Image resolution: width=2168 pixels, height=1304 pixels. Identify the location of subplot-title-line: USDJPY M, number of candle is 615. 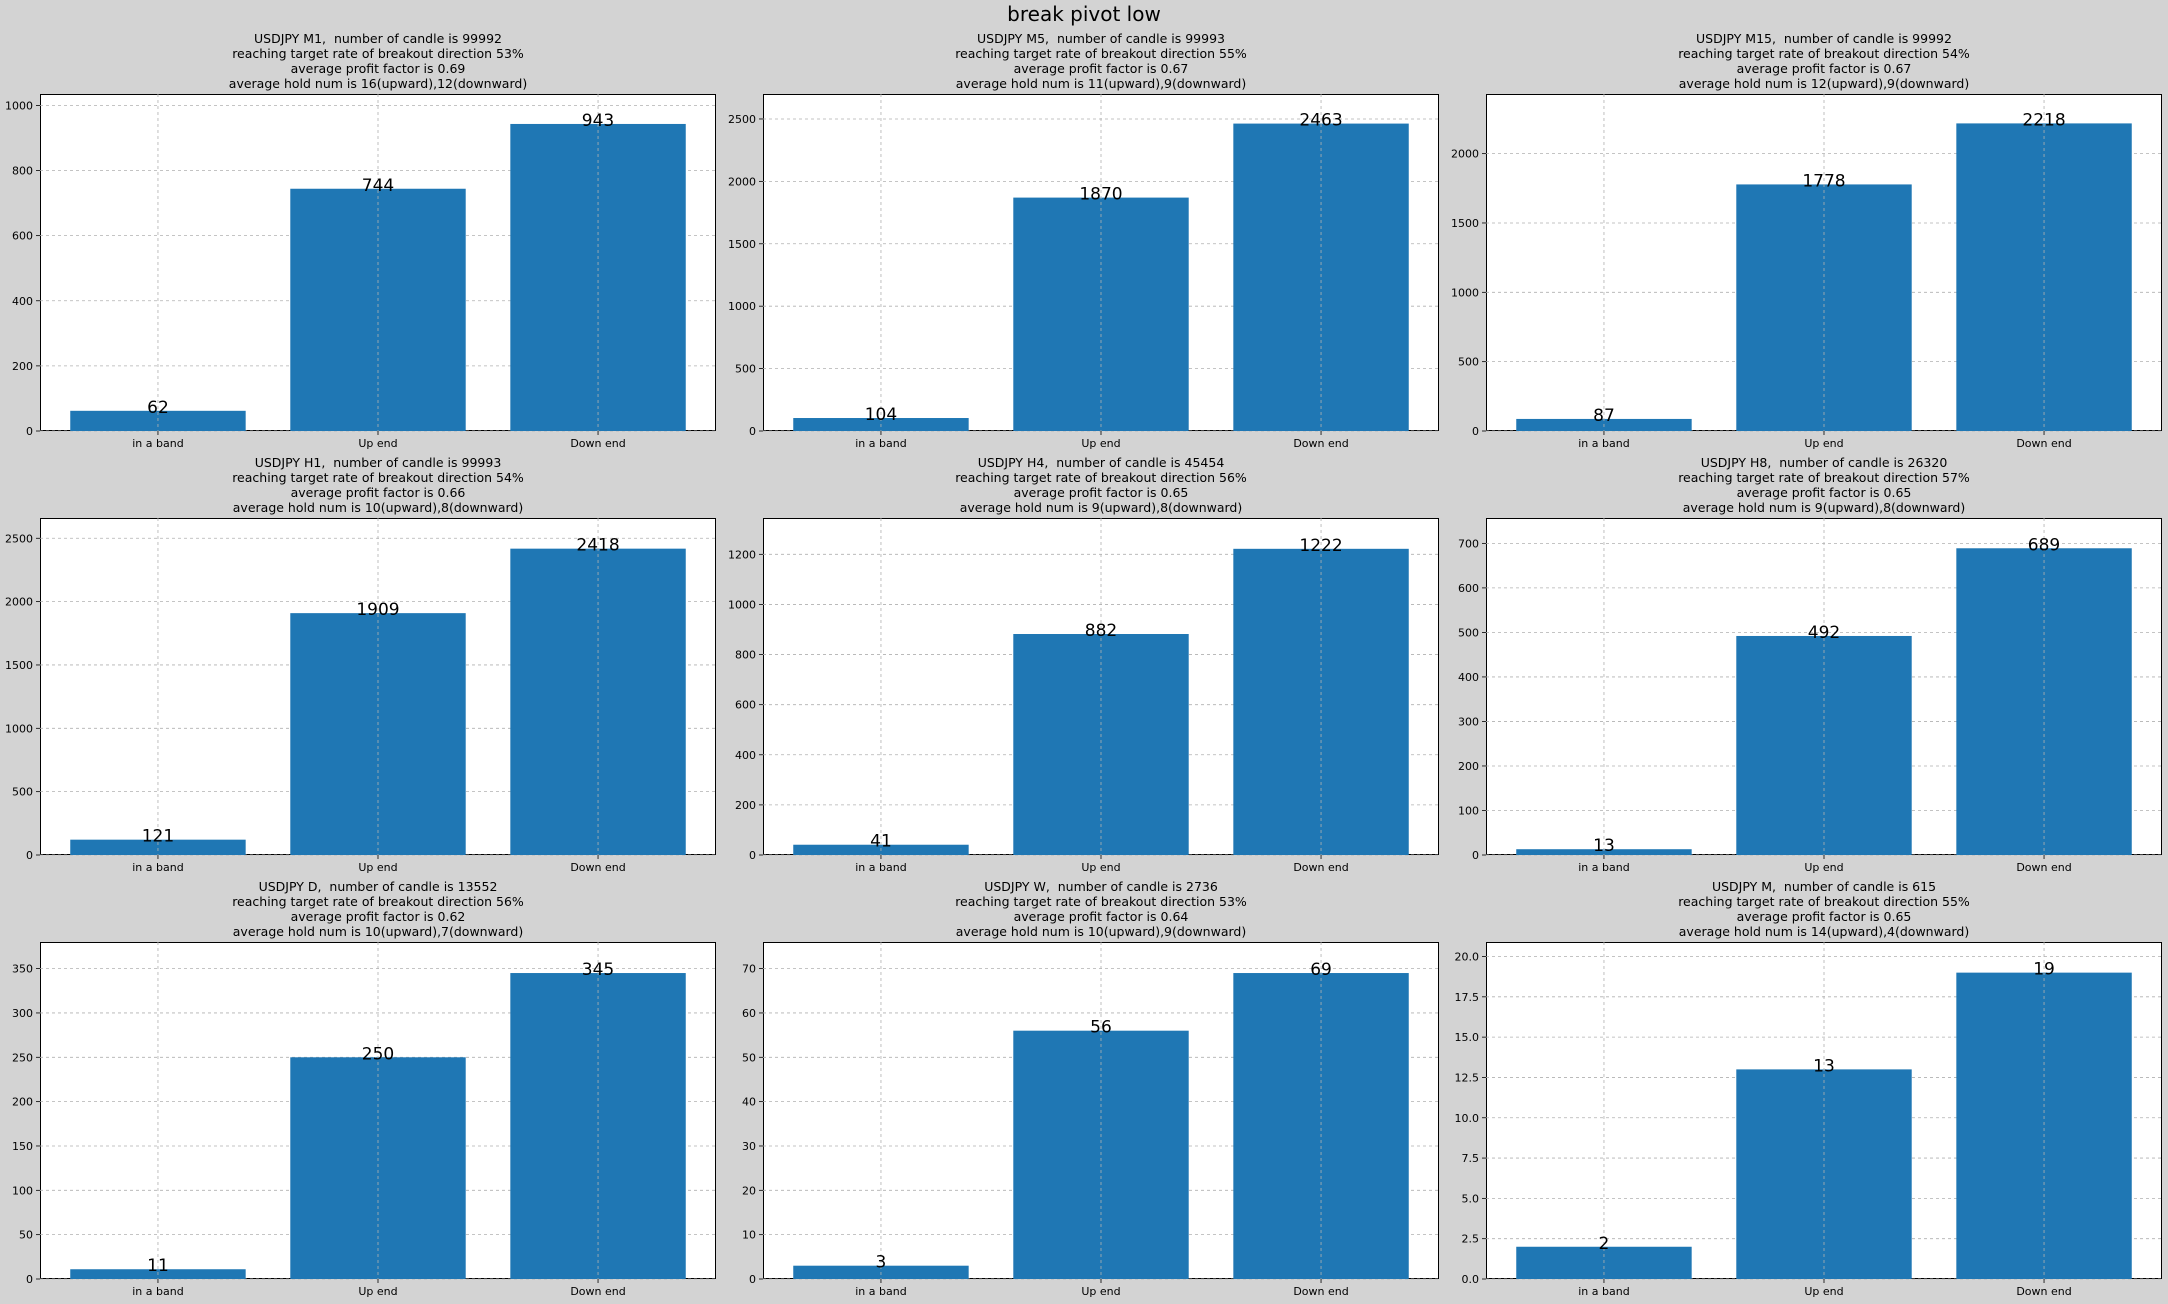
(1824, 886).